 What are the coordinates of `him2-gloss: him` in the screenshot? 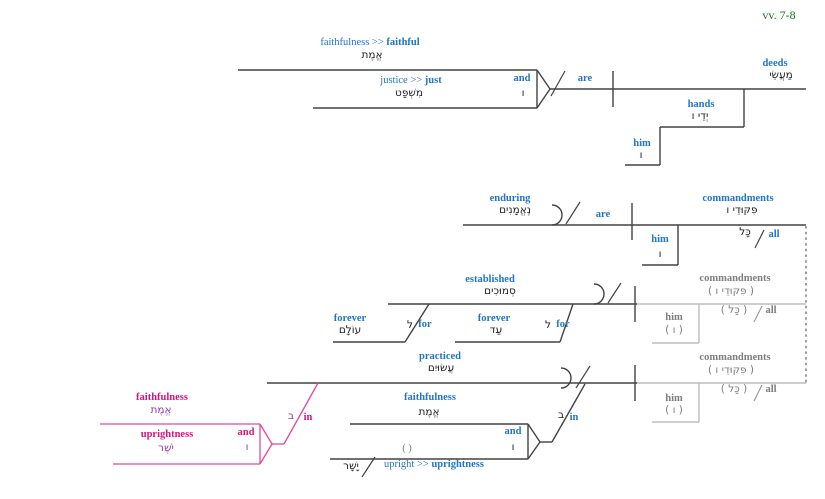 It's located at (660, 239).